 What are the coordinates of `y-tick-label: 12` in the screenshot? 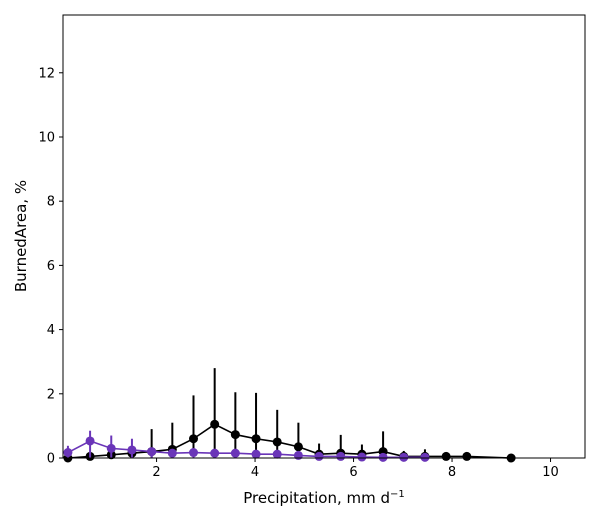 It's located at (46, 73).